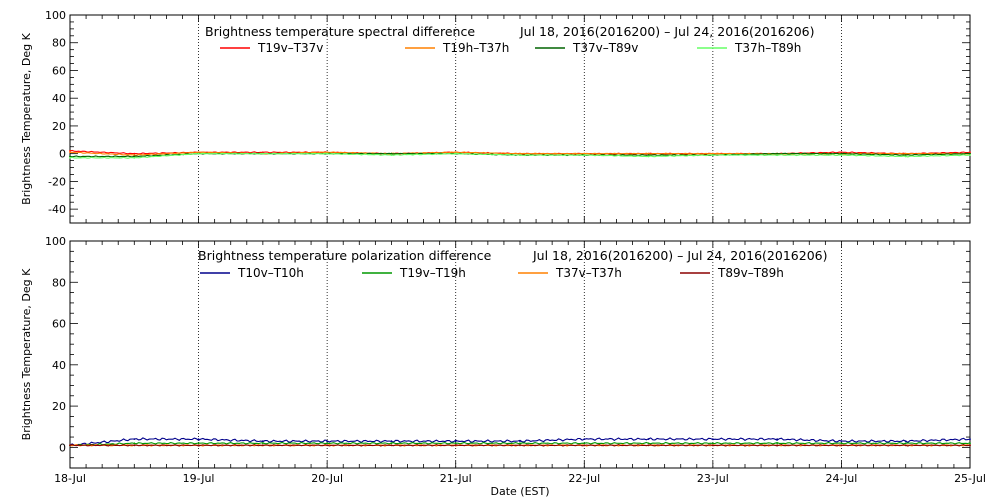  Describe the element at coordinates (605, 48) in the screenshot. I see `legend-label: T37v–T89v` at that location.